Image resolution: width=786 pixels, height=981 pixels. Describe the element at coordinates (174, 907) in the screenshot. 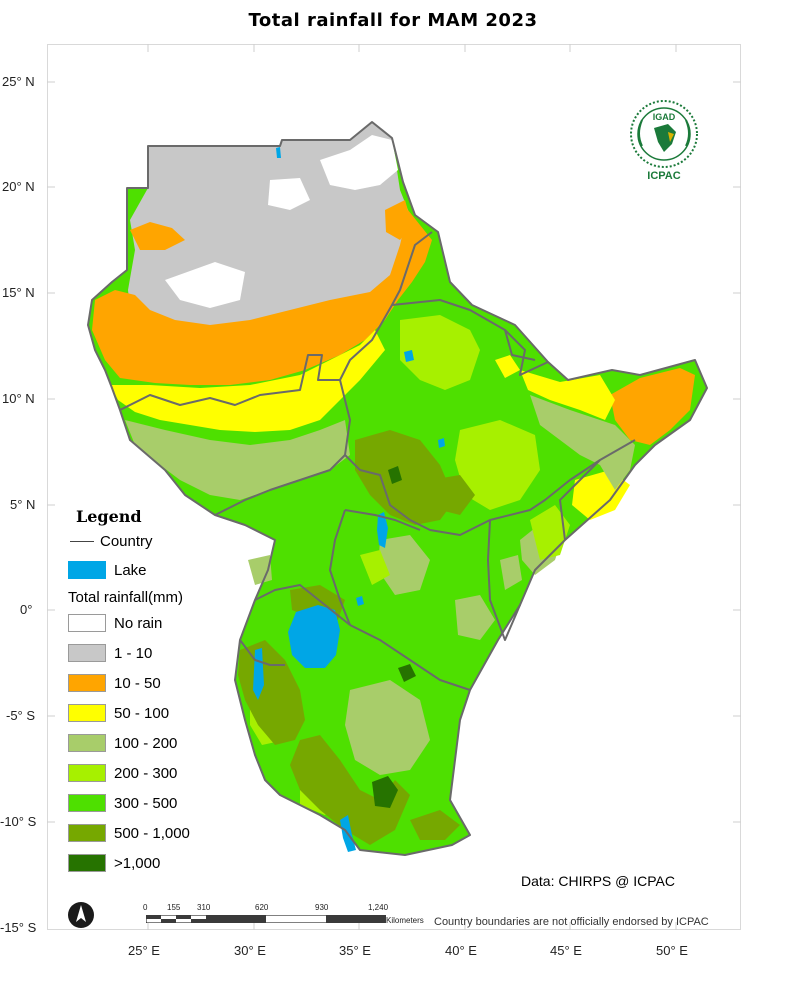

I see `scale-tick-label: 155` at that location.